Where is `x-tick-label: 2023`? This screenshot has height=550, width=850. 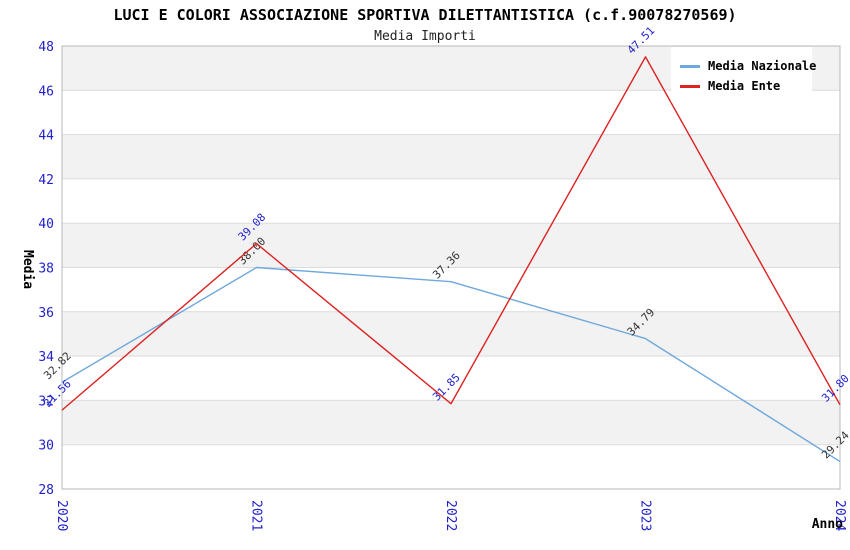 x-tick-label: 2023 is located at coordinates (645, 515).